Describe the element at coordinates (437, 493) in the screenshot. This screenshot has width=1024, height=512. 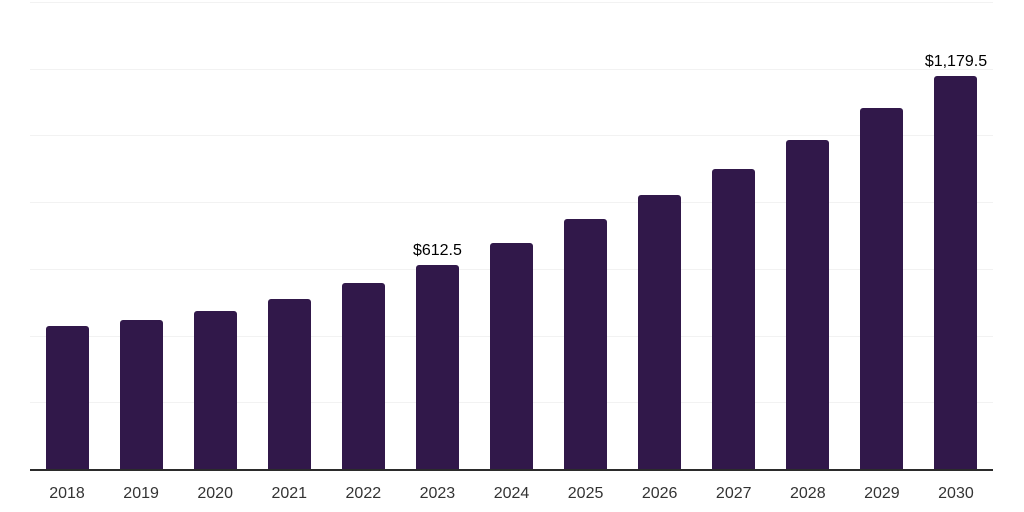
I see `x-tick-label-2023: 2023` at that location.